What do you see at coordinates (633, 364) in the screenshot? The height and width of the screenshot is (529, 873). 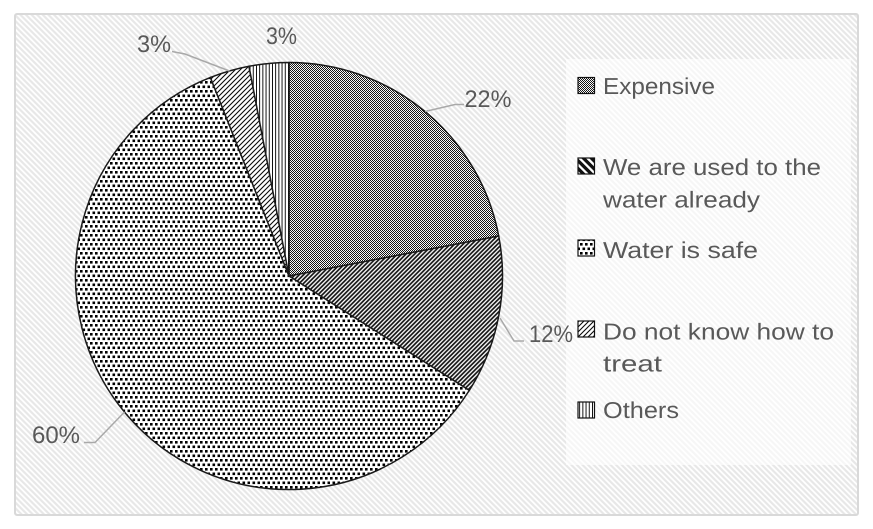 I see `svg-text: treat` at bounding box center [633, 364].